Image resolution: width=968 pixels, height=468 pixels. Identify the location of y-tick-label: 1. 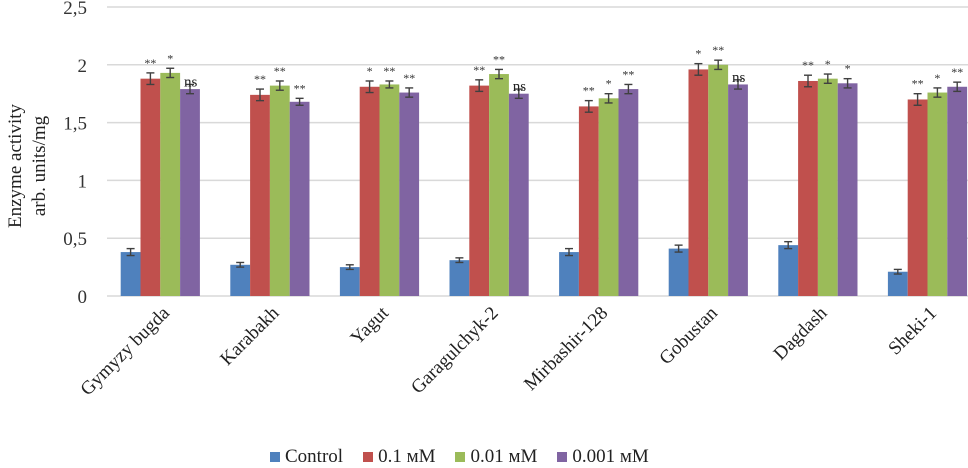
(83, 181).